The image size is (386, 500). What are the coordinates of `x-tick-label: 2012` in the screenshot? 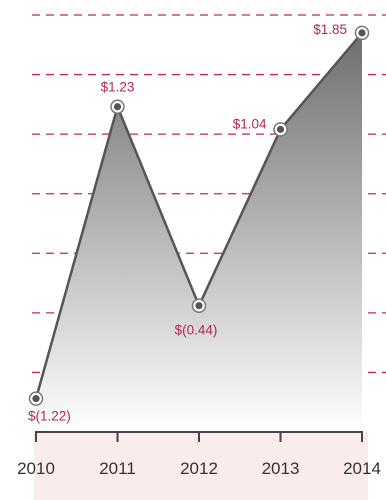 It's located at (199, 468).